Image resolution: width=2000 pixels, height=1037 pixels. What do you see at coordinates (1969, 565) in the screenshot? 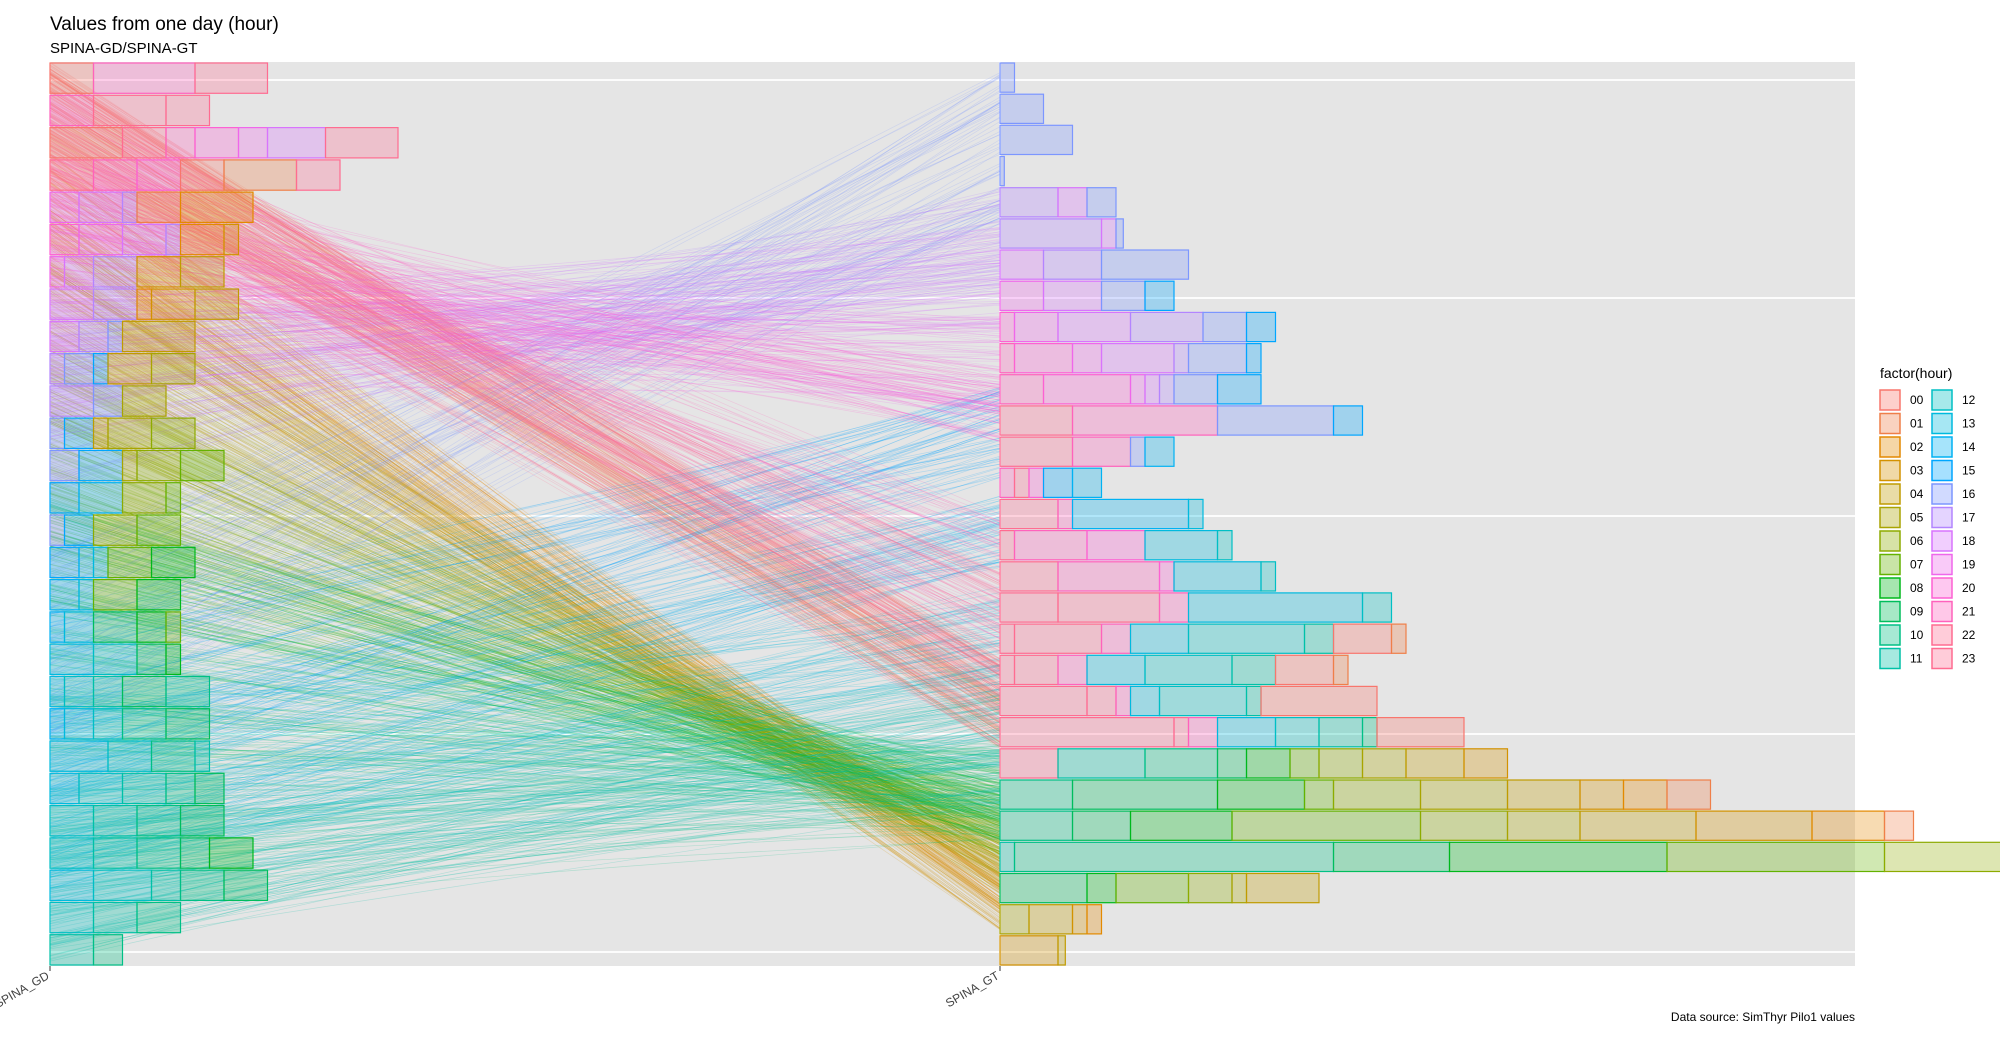
I see `legend-label: 19` at bounding box center [1969, 565].